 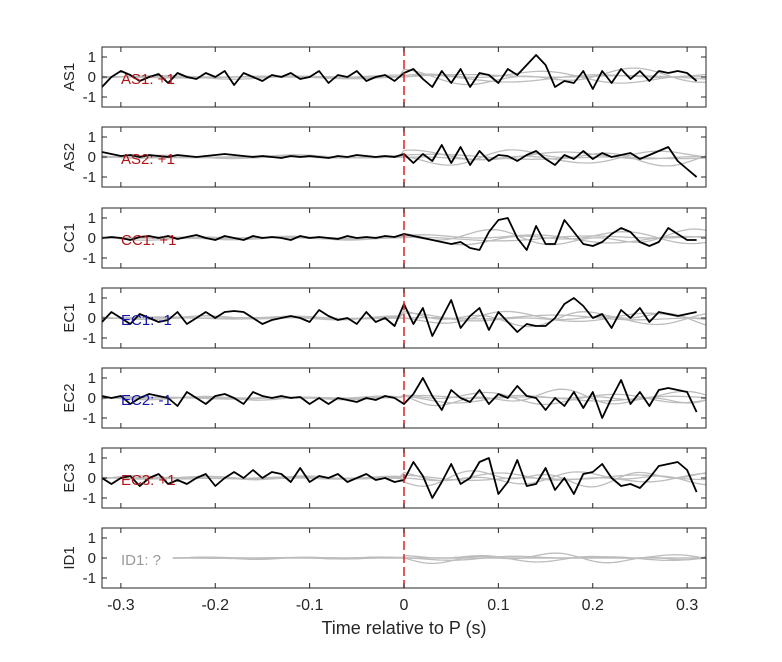 I want to click on x-tick-label: 0.1, so click(x=498, y=605).